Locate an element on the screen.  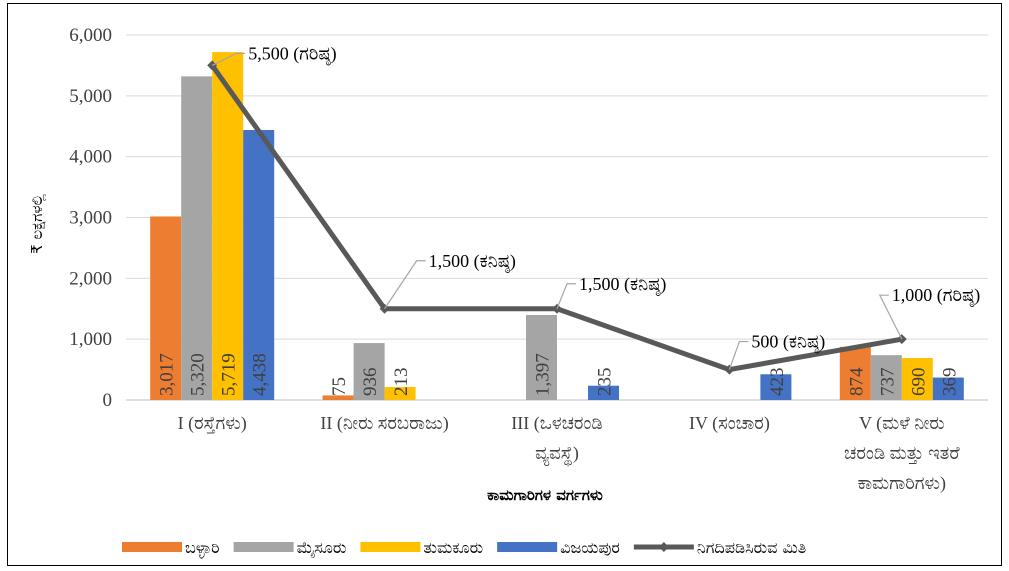
data-label: 936 is located at coordinates (370, 382).